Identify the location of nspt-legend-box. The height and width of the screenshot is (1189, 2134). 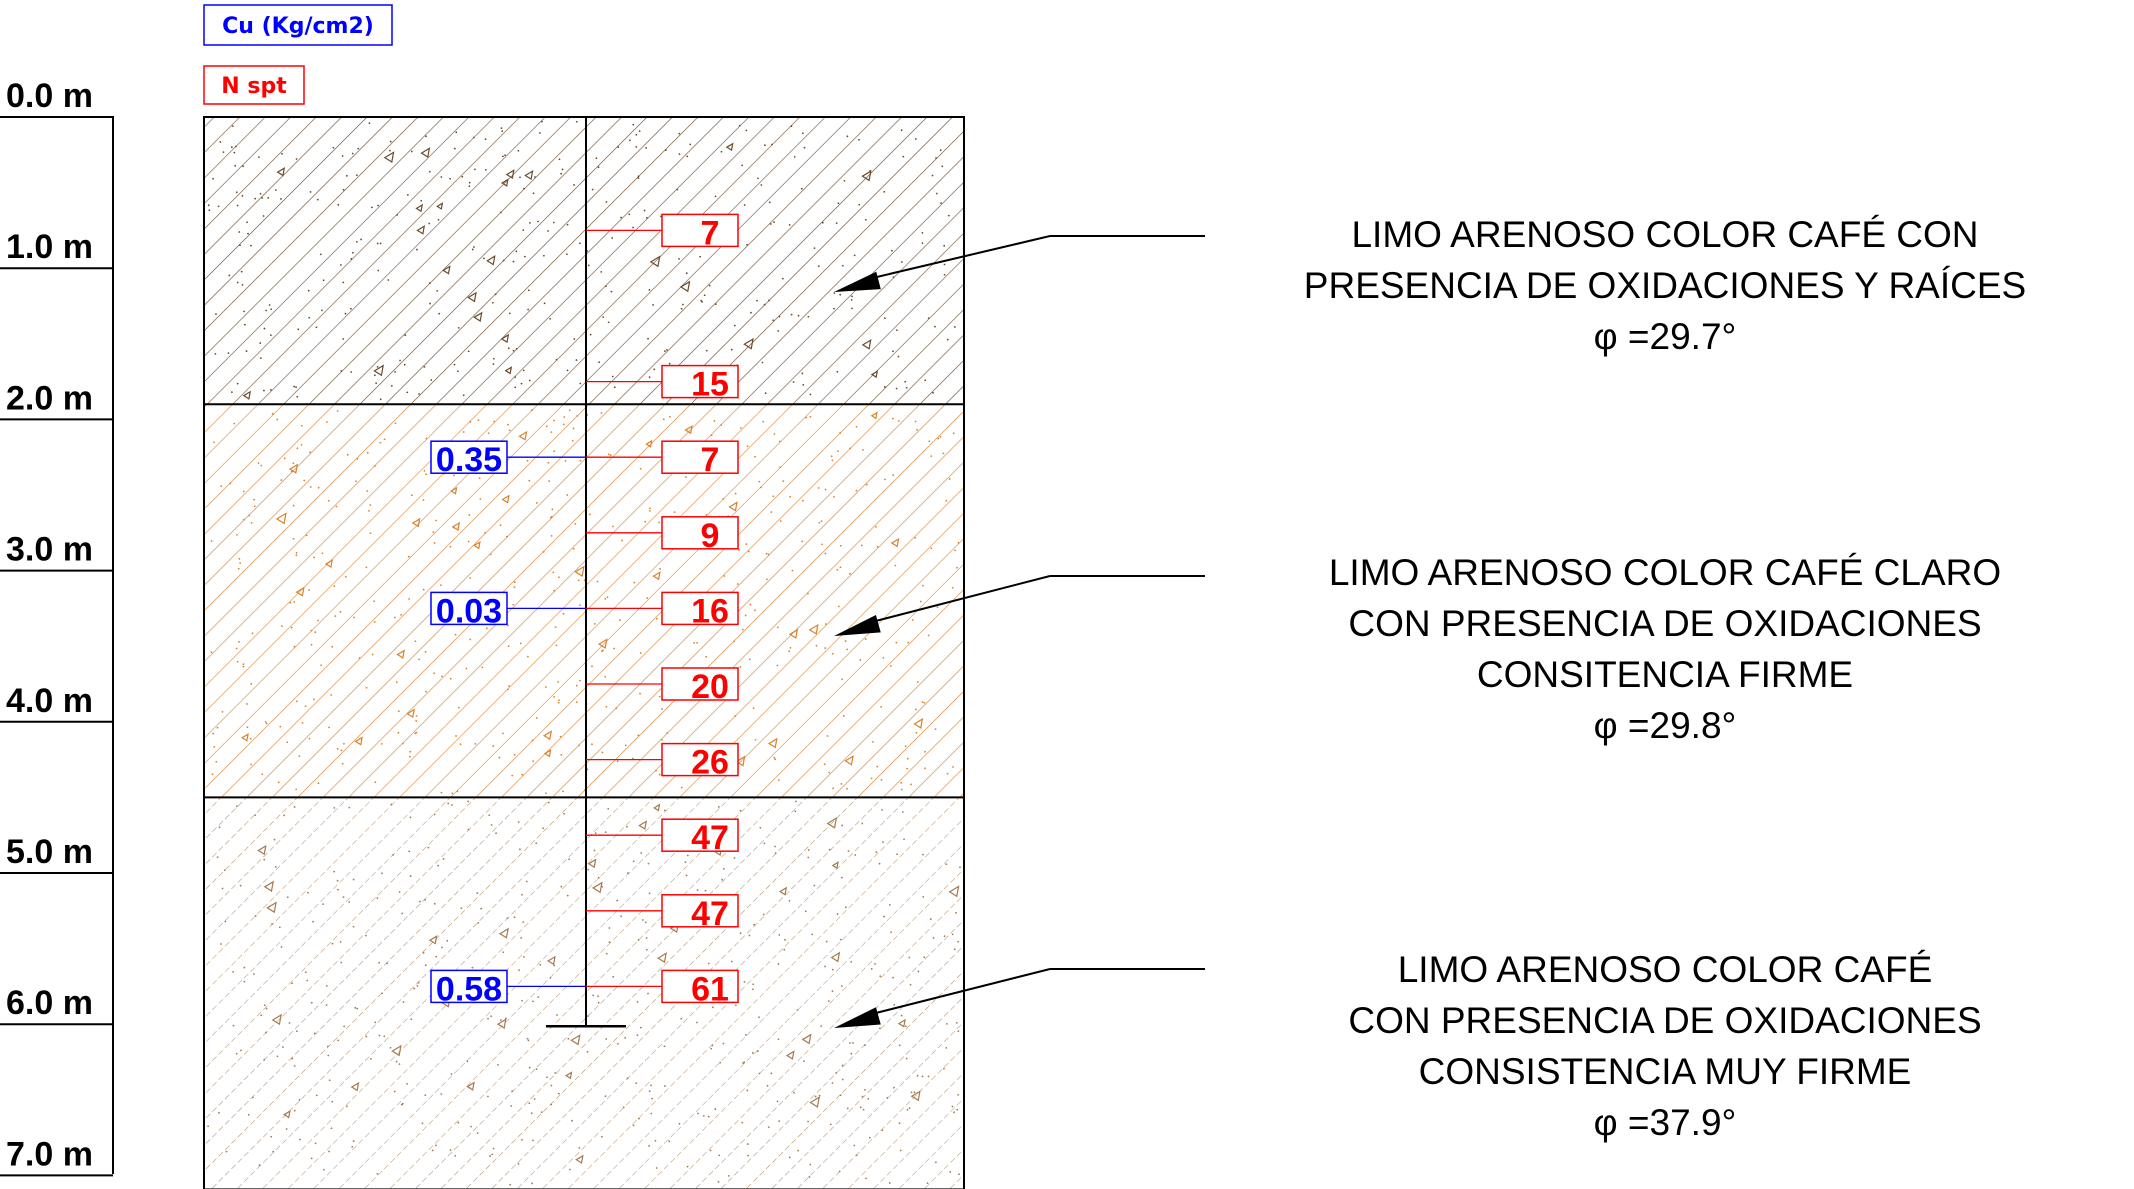
(254, 85).